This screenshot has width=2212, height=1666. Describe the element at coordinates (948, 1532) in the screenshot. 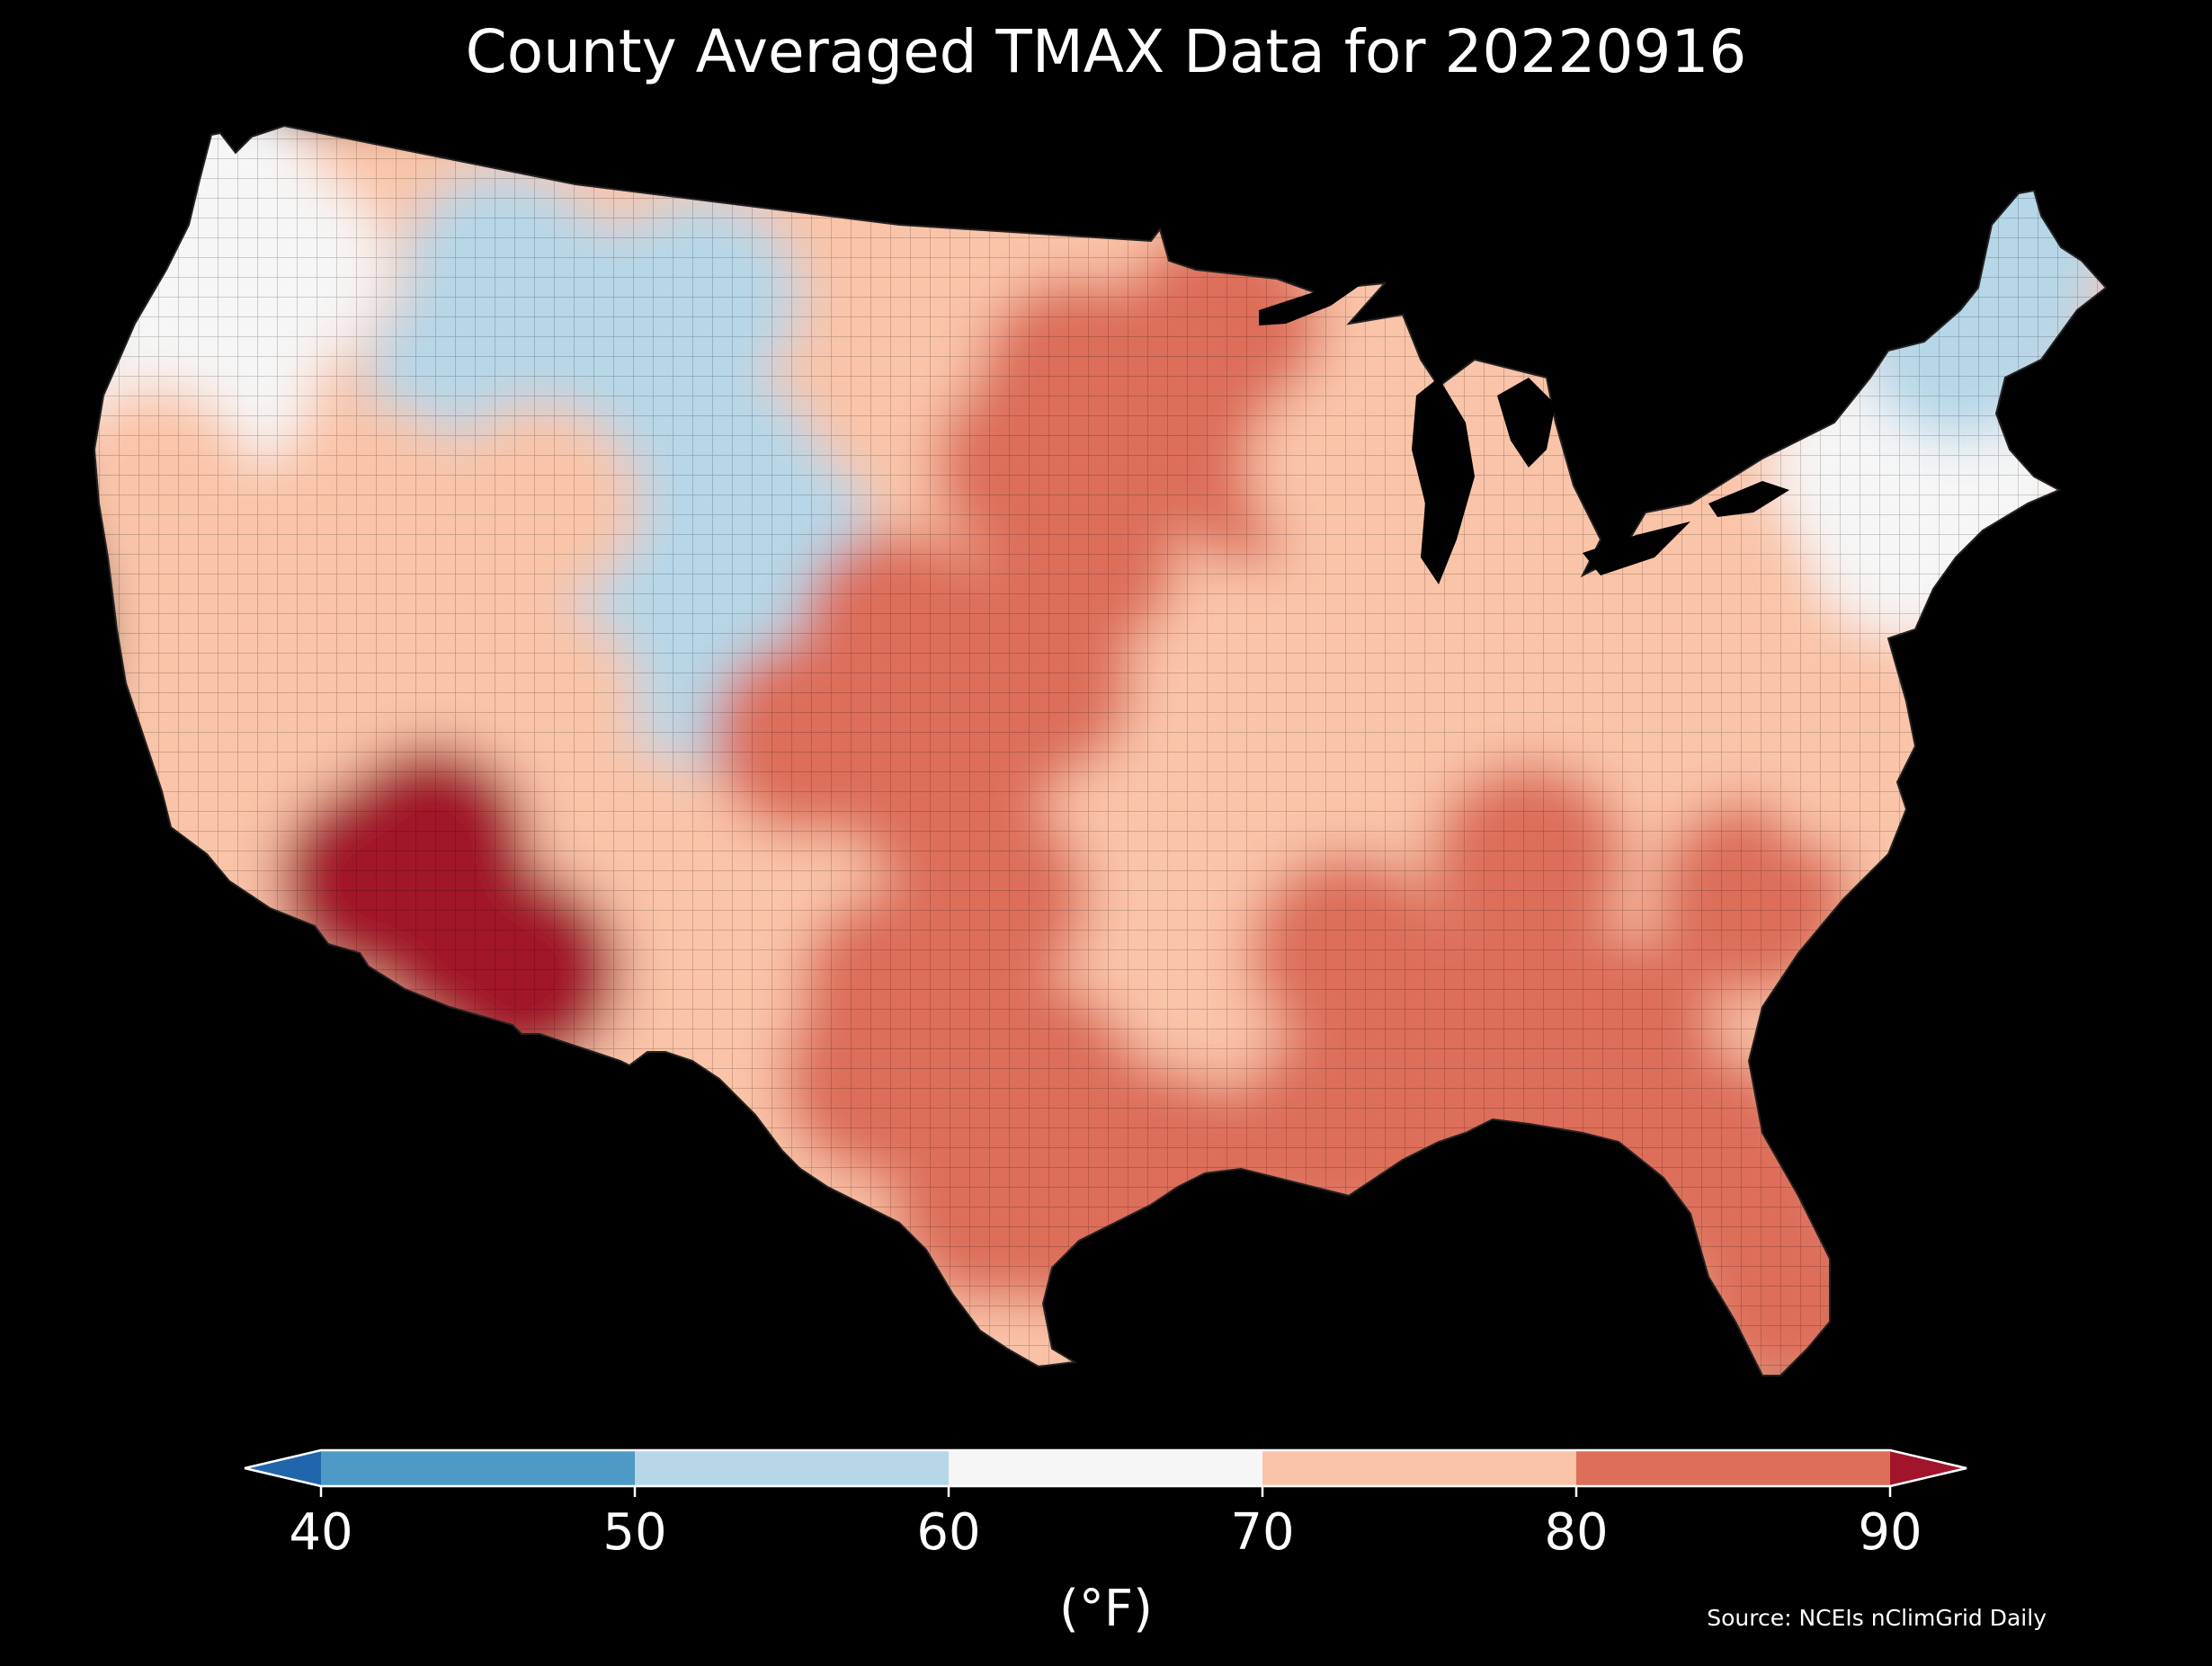

I see `colorbar-tick-label: 60` at that location.